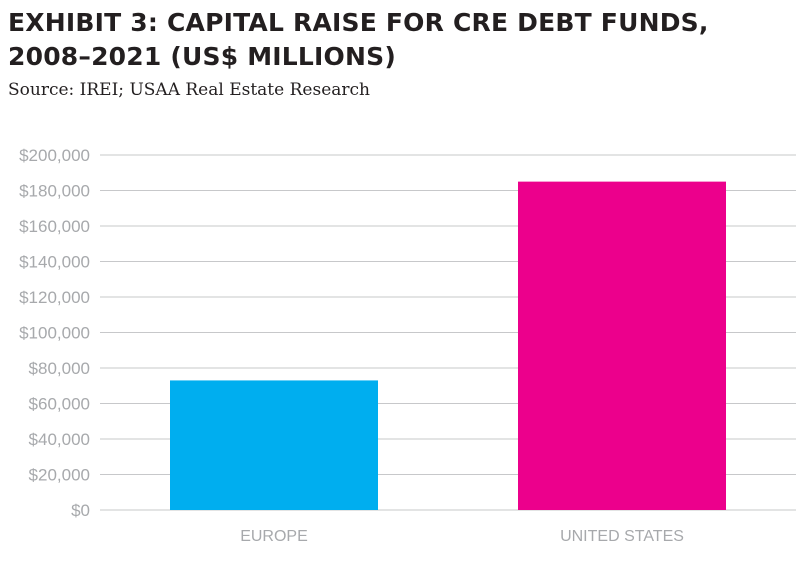 The height and width of the screenshot is (562, 808). I want to click on y-tick-label: $100,000, so click(54, 333).